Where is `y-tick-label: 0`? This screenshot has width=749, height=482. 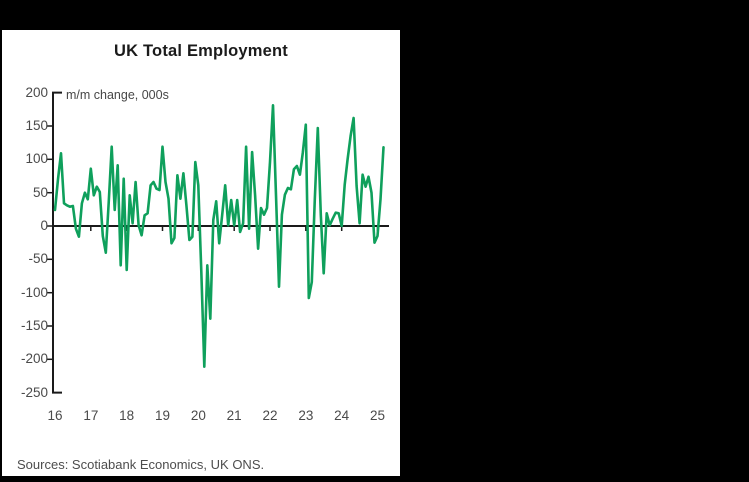
y-tick-label: 0 is located at coordinates (44, 225).